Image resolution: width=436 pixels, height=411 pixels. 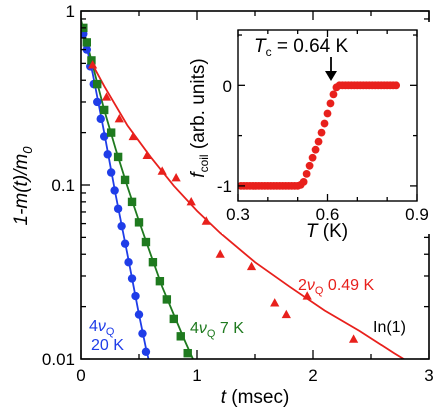 I want to click on y-tick-label: 0.01, so click(x=58, y=359).